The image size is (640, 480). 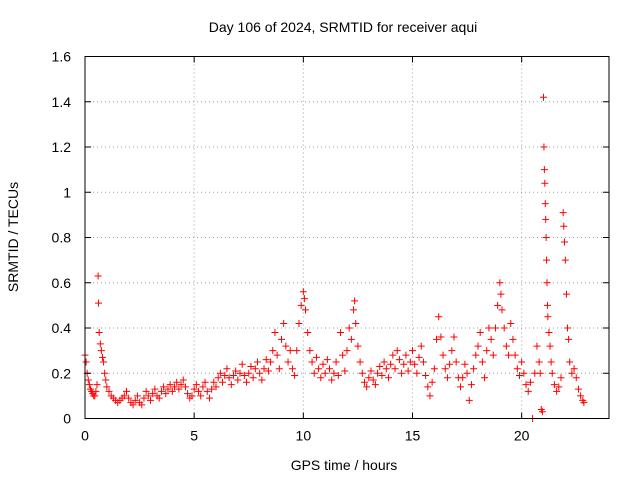 I want to click on x-tick-label: 10, so click(x=304, y=436).